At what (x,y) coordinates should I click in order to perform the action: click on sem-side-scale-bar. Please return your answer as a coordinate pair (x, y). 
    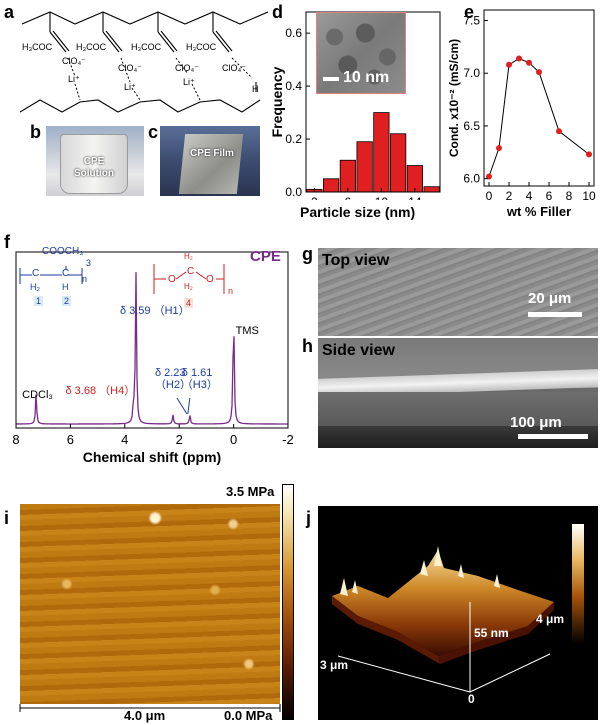
    Looking at the image, I should click on (553, 436).